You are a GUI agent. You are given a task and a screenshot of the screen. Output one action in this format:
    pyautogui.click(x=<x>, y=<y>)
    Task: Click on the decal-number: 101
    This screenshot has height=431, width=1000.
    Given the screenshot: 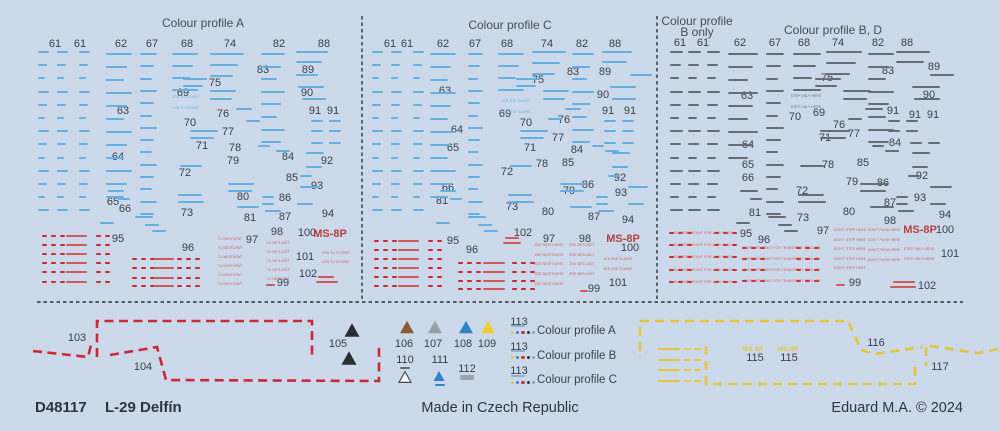 What is the action you would take?
    pyautogui.click(x=305, y=257)
    